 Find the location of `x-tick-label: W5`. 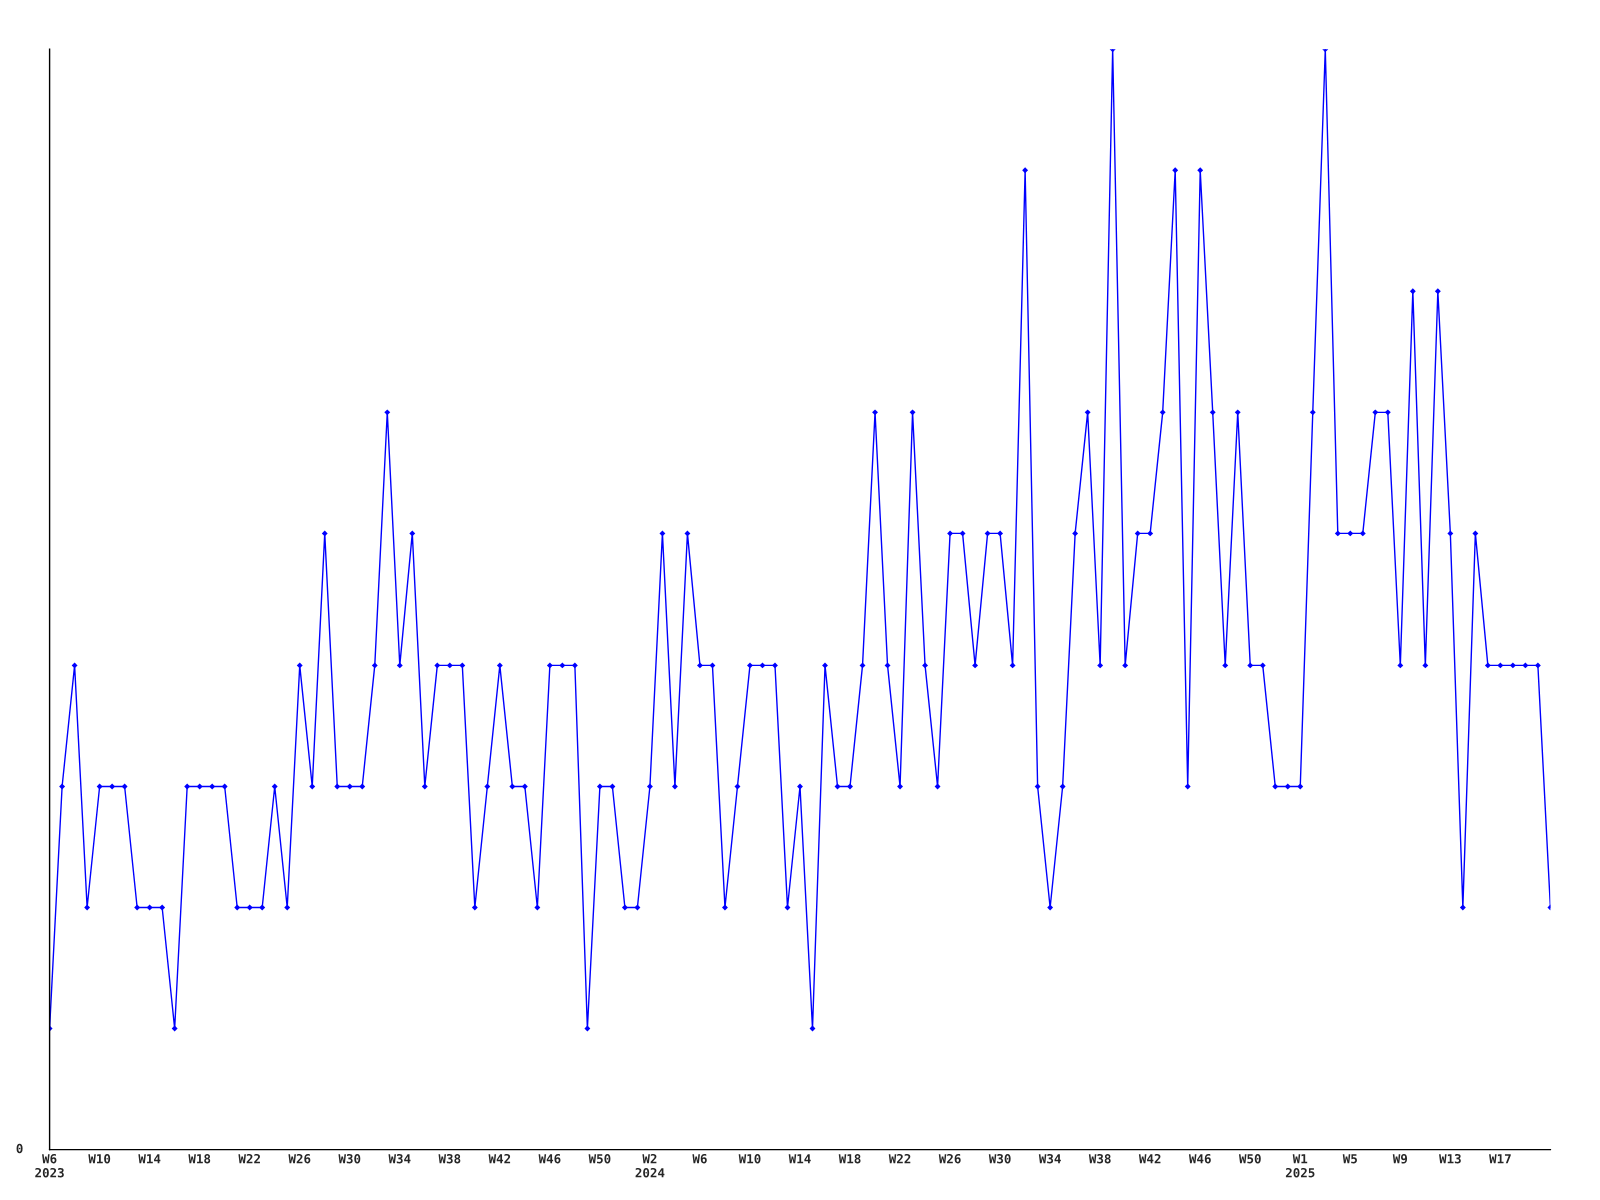

x-tick-label: W5 is located at coordinates (1349, 1159).